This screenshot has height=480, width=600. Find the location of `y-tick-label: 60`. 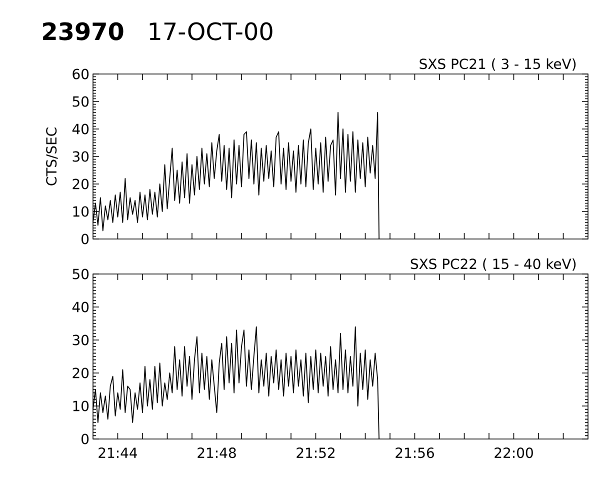

y-tick-label: 60 is located at coordinates (80, 74).